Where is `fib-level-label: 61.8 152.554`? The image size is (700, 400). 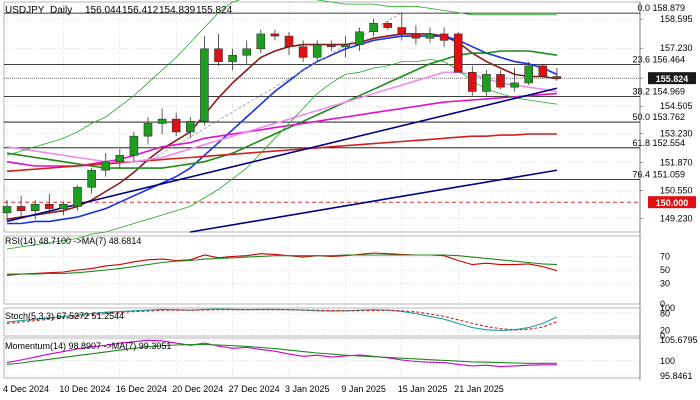
fib-level-label: 61.8 152.554 is located at coordinates (658, 143).